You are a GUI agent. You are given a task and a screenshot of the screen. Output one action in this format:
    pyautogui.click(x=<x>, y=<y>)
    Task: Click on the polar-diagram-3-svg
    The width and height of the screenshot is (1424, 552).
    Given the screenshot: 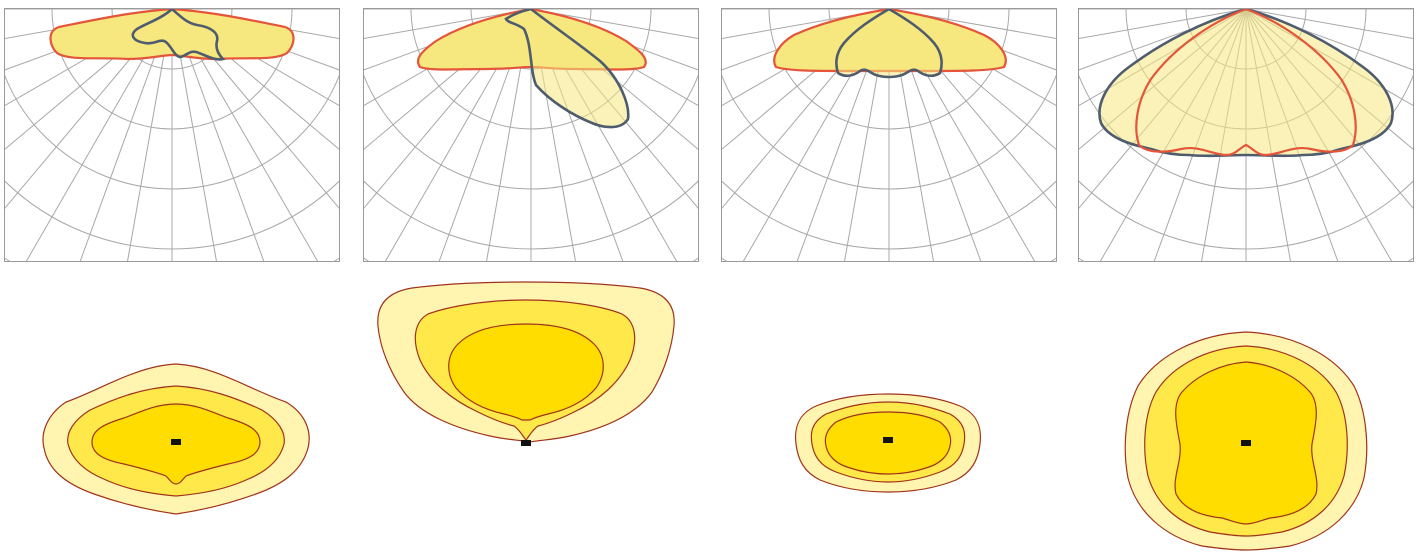 What is the action you would take?
    pyautogui.click(x=889, y=135)
    